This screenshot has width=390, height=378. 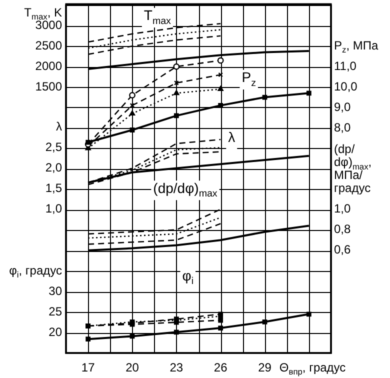 What do you see at coordinates (343, 127) in the screenshot?
I see `y2-tick-label: 8,0` at bounding box center [343, 127].